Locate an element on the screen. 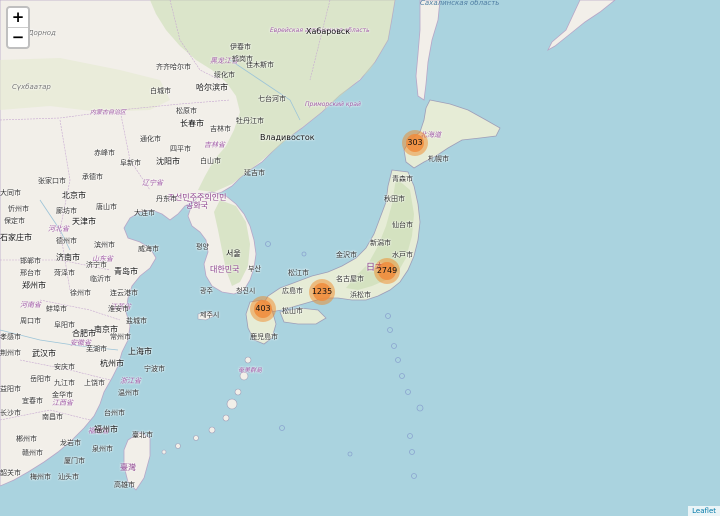 The height and width of the screenshot is (516, 720). sendai-label: 仙台市 is located at coordinates (402, 225).